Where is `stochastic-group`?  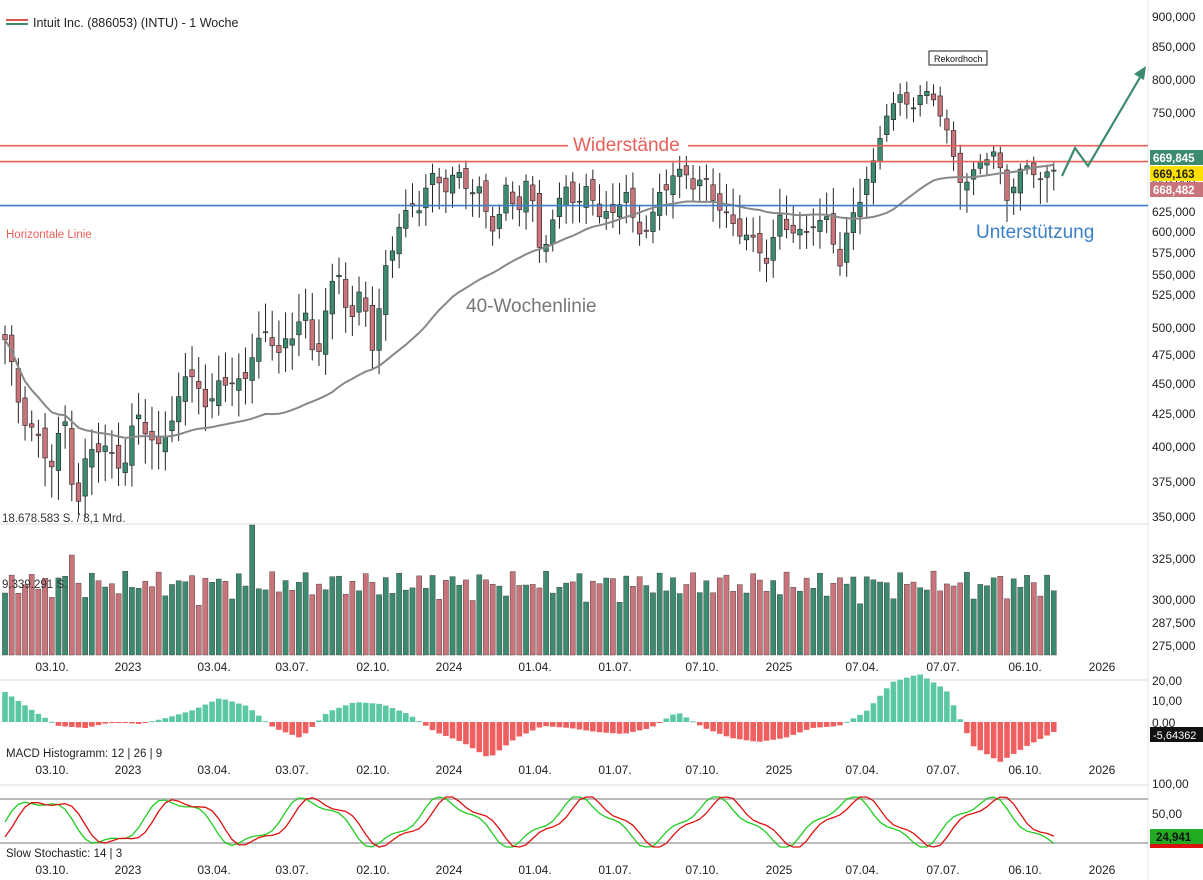
stochastic-group is located at coordinates (574, 822).